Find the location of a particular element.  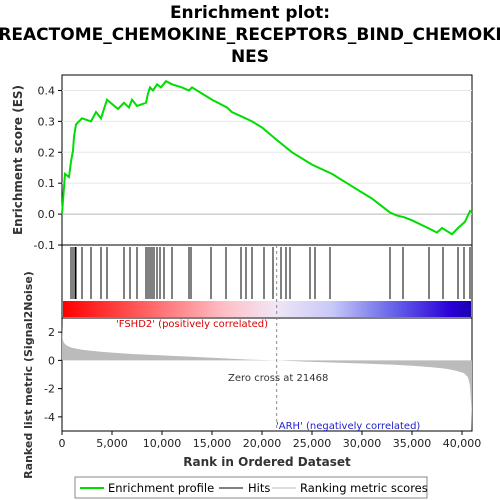

legend-box is located at coordinates (251, 487).